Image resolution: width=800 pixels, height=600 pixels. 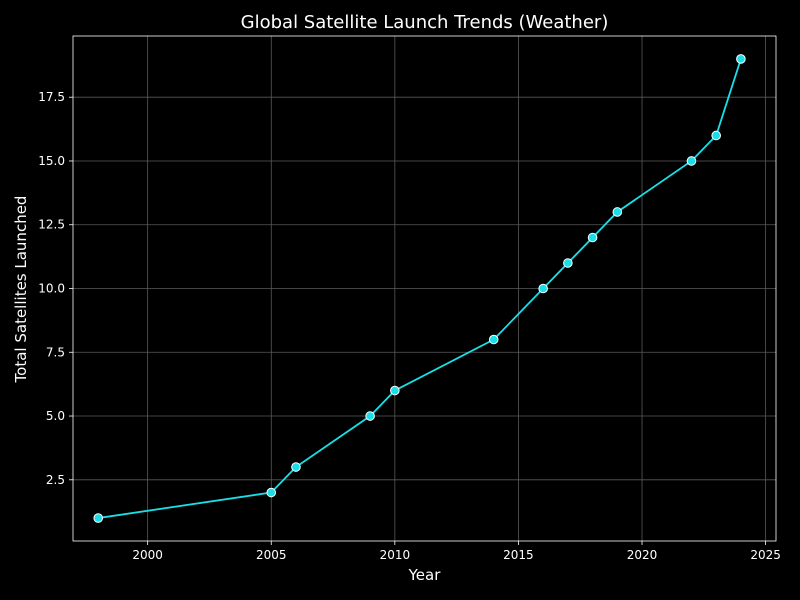 I want to click on x-tick-label: 2010, so click(x=395, y=555).